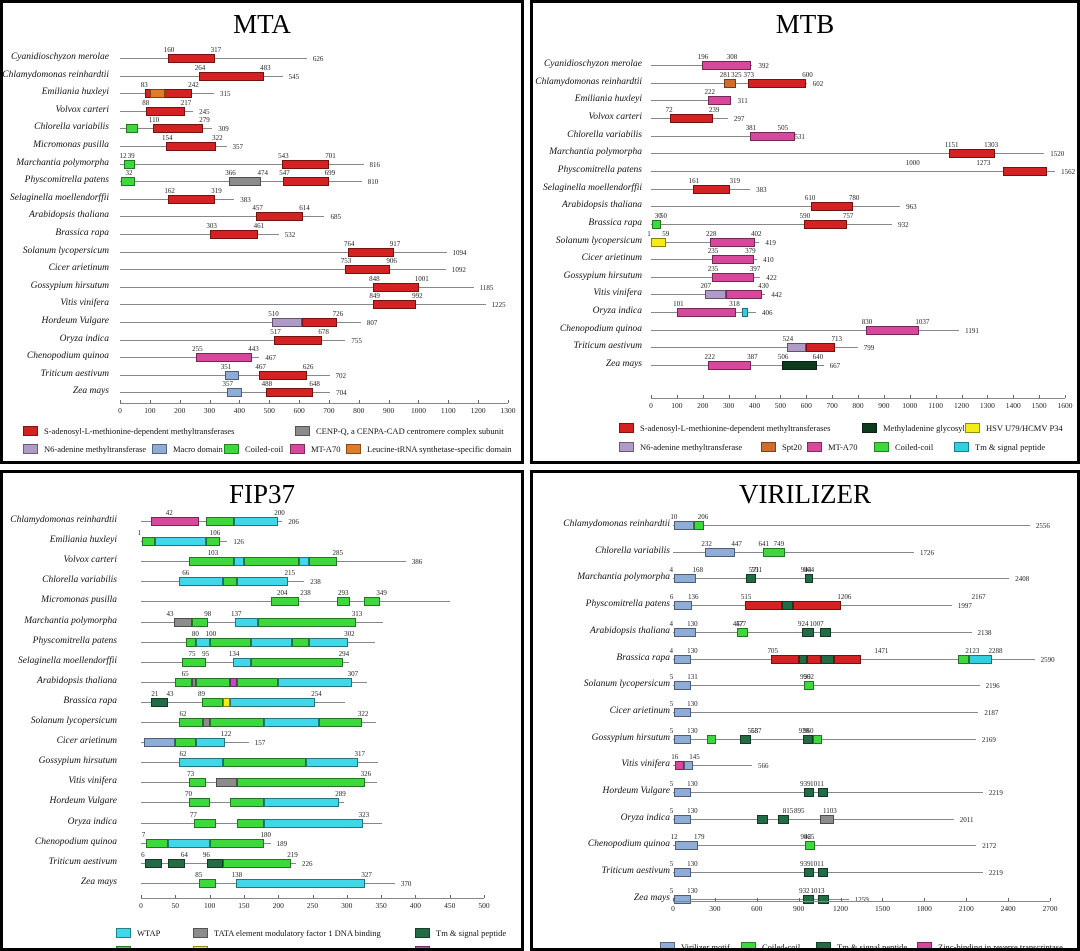 Image resolution: width=1080 pixels, height=951 pixels. Describe the element at coordinates (329, 410) in the screenshot. I see `scale-tick-label: 700` at that location.